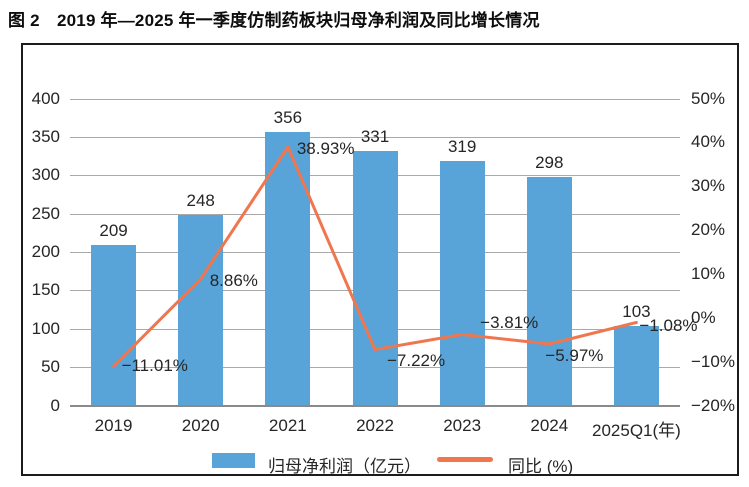 The image size is (749, 487). I want to click on right-axis-tick-label: −20%, so click(713, 405).